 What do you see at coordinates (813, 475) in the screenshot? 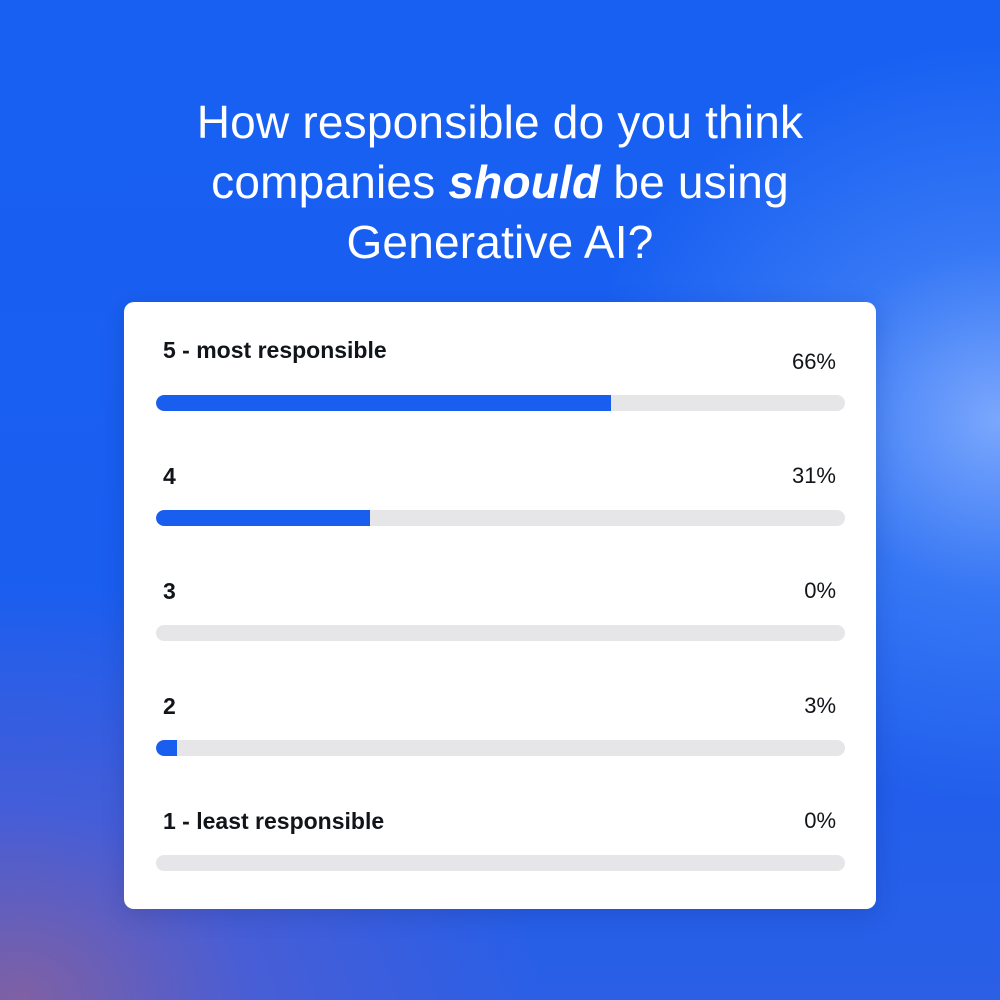
I see `option-percentage: 31%` at bounding box center [813, 475].